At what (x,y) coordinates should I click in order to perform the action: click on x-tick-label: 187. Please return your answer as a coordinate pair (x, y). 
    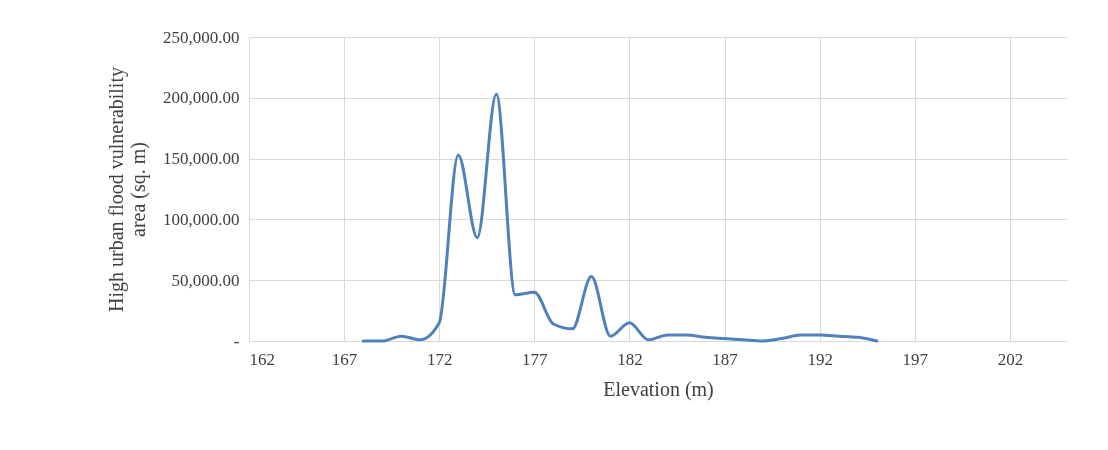
    Looking at the image, I should click on (725, 359).